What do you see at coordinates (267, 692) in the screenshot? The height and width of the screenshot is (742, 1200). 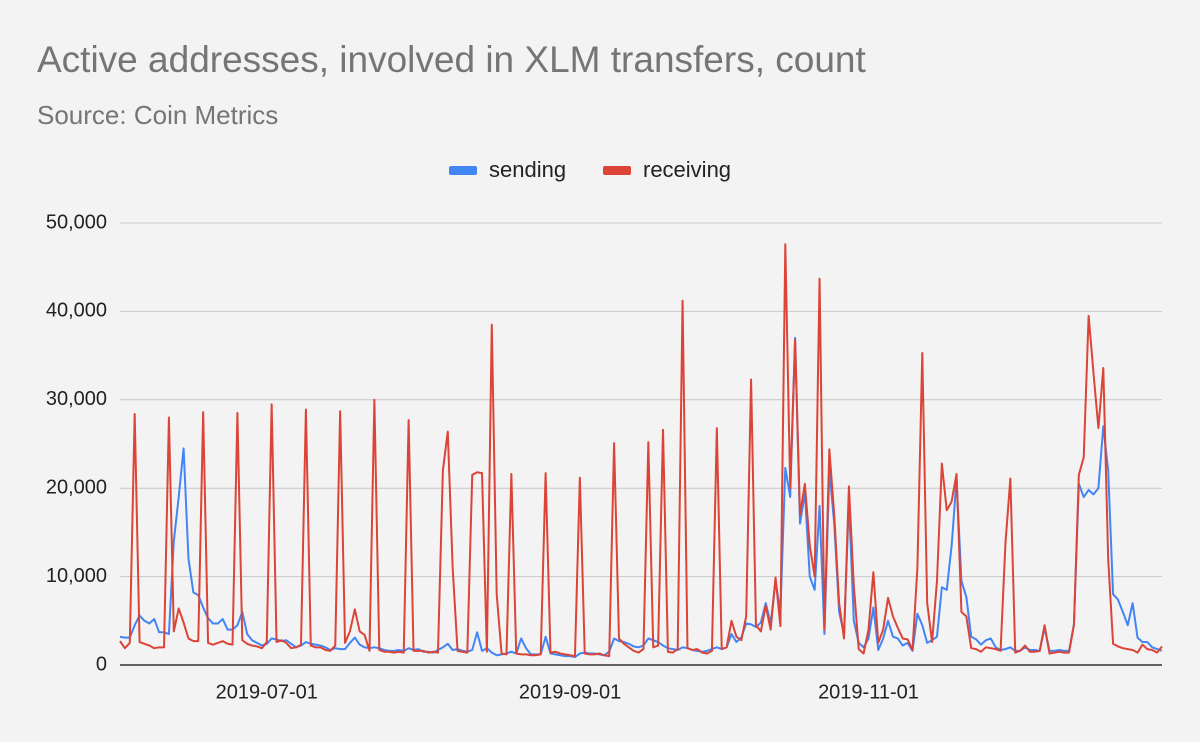 I see `x-tick-label: 2019-07-01` at bounding box center [267, 692].